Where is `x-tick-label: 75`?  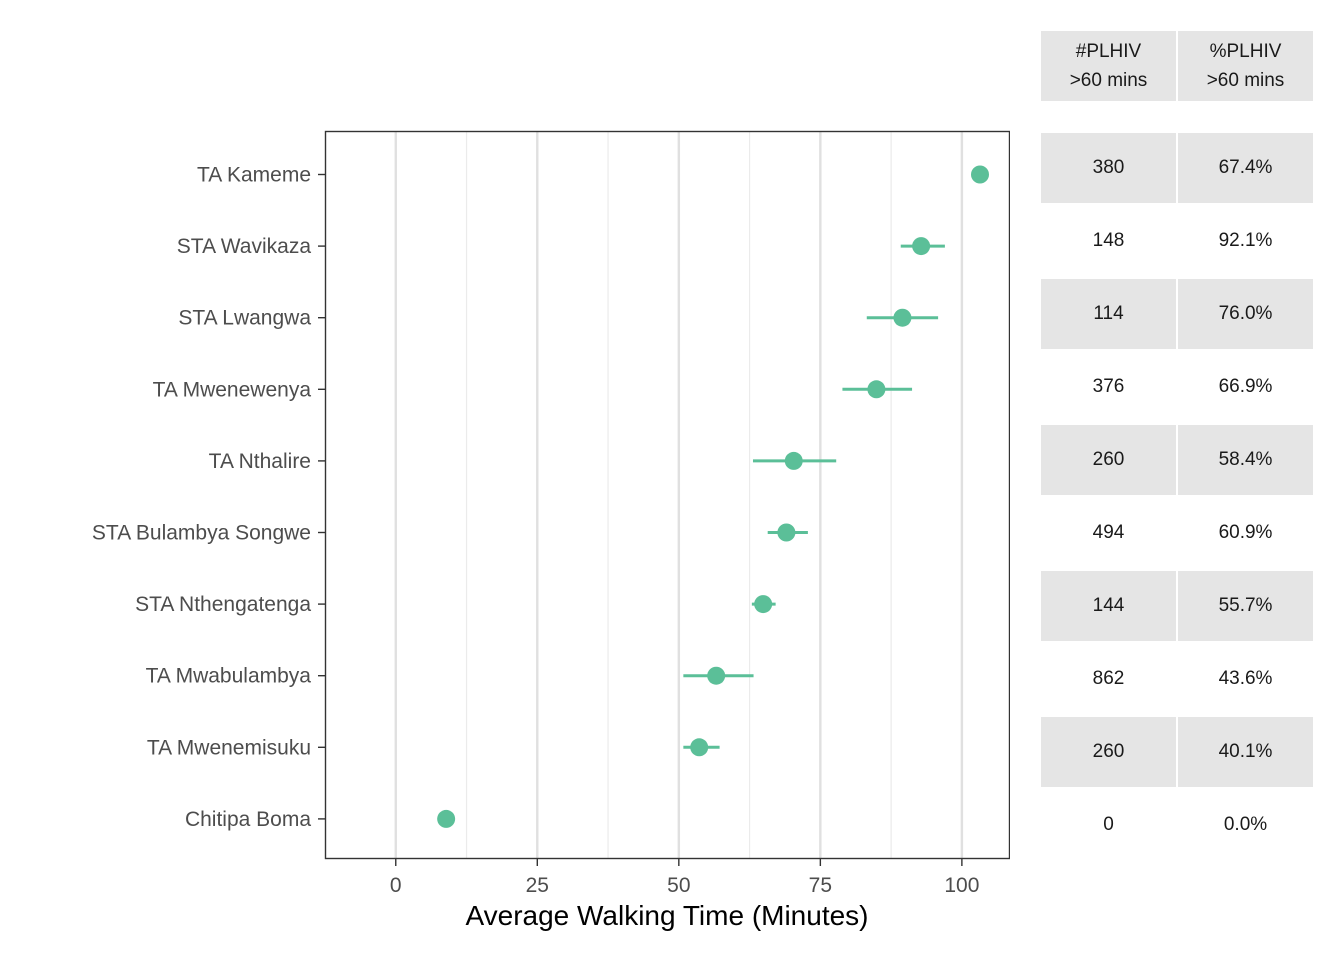 x-tick-label: 75 is located at coordinates (820, 885).